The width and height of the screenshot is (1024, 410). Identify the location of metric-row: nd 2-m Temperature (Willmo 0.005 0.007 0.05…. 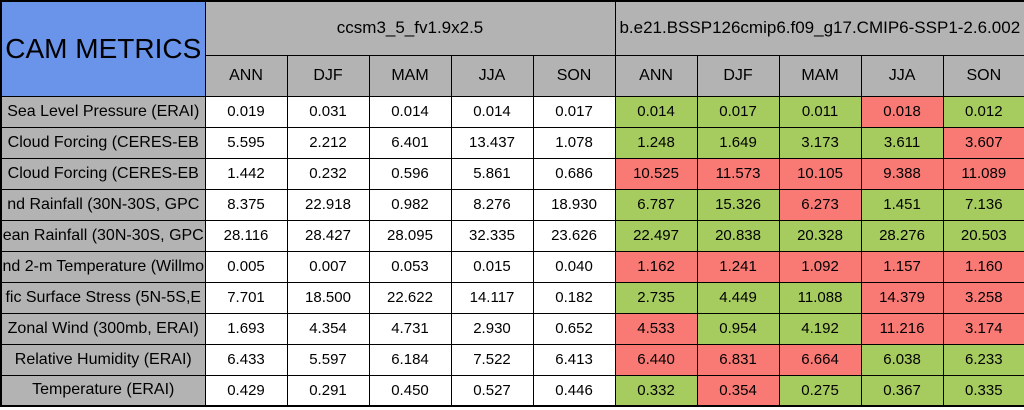
(512, 266).